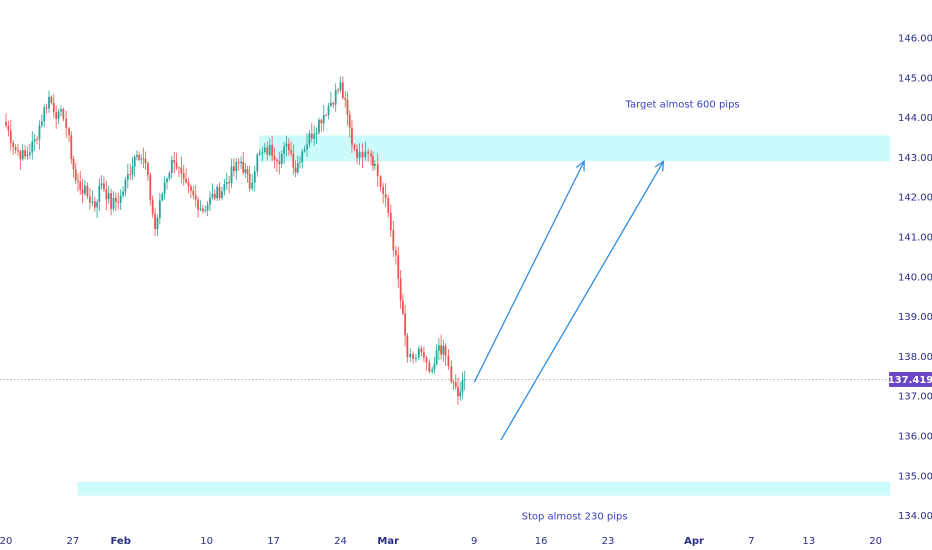 The height and width of the screenshot is (550, 932). What do you see at coordinates (915, 437) in the screenshot?
I see `y-tick-label: 136.000` at bounding box center [915, 437].